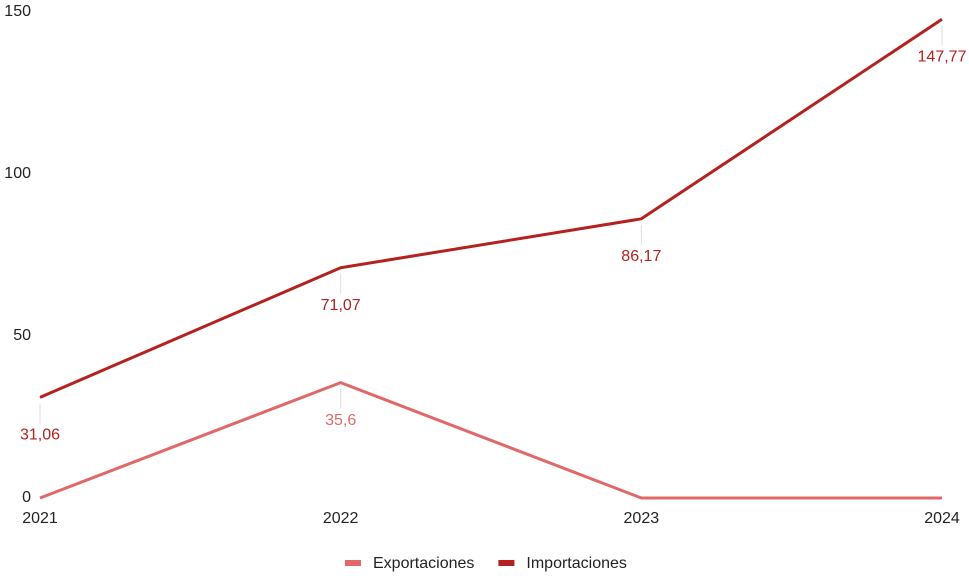  What do you see at coordinates (26, 497) in the screenshot?
I see `y-tick-label: 0` at bounding box center [26, 497].